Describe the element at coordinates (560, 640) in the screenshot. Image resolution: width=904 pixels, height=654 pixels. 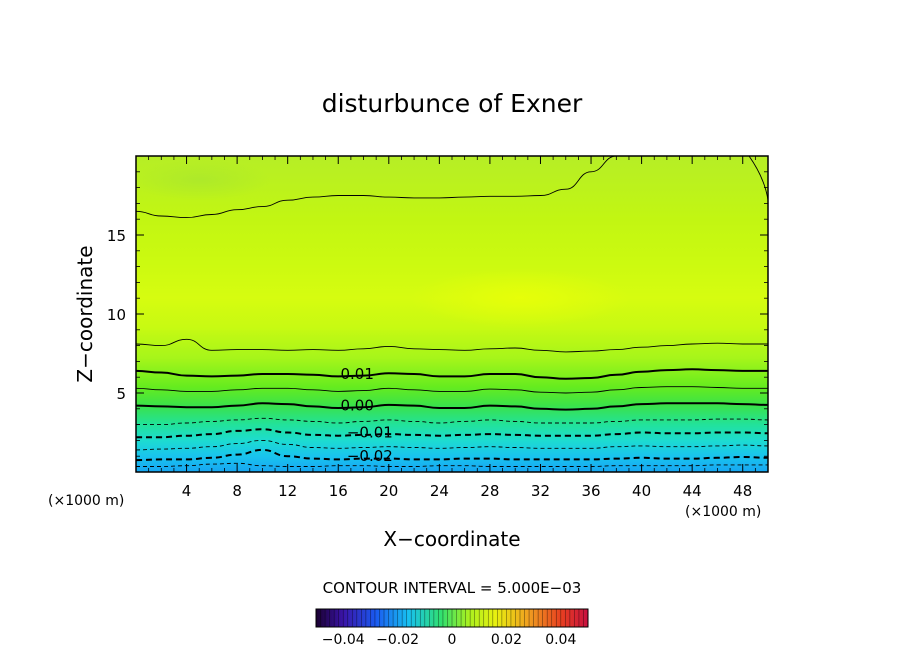
I see `colorbar-tick-label: 0.04` at that location.